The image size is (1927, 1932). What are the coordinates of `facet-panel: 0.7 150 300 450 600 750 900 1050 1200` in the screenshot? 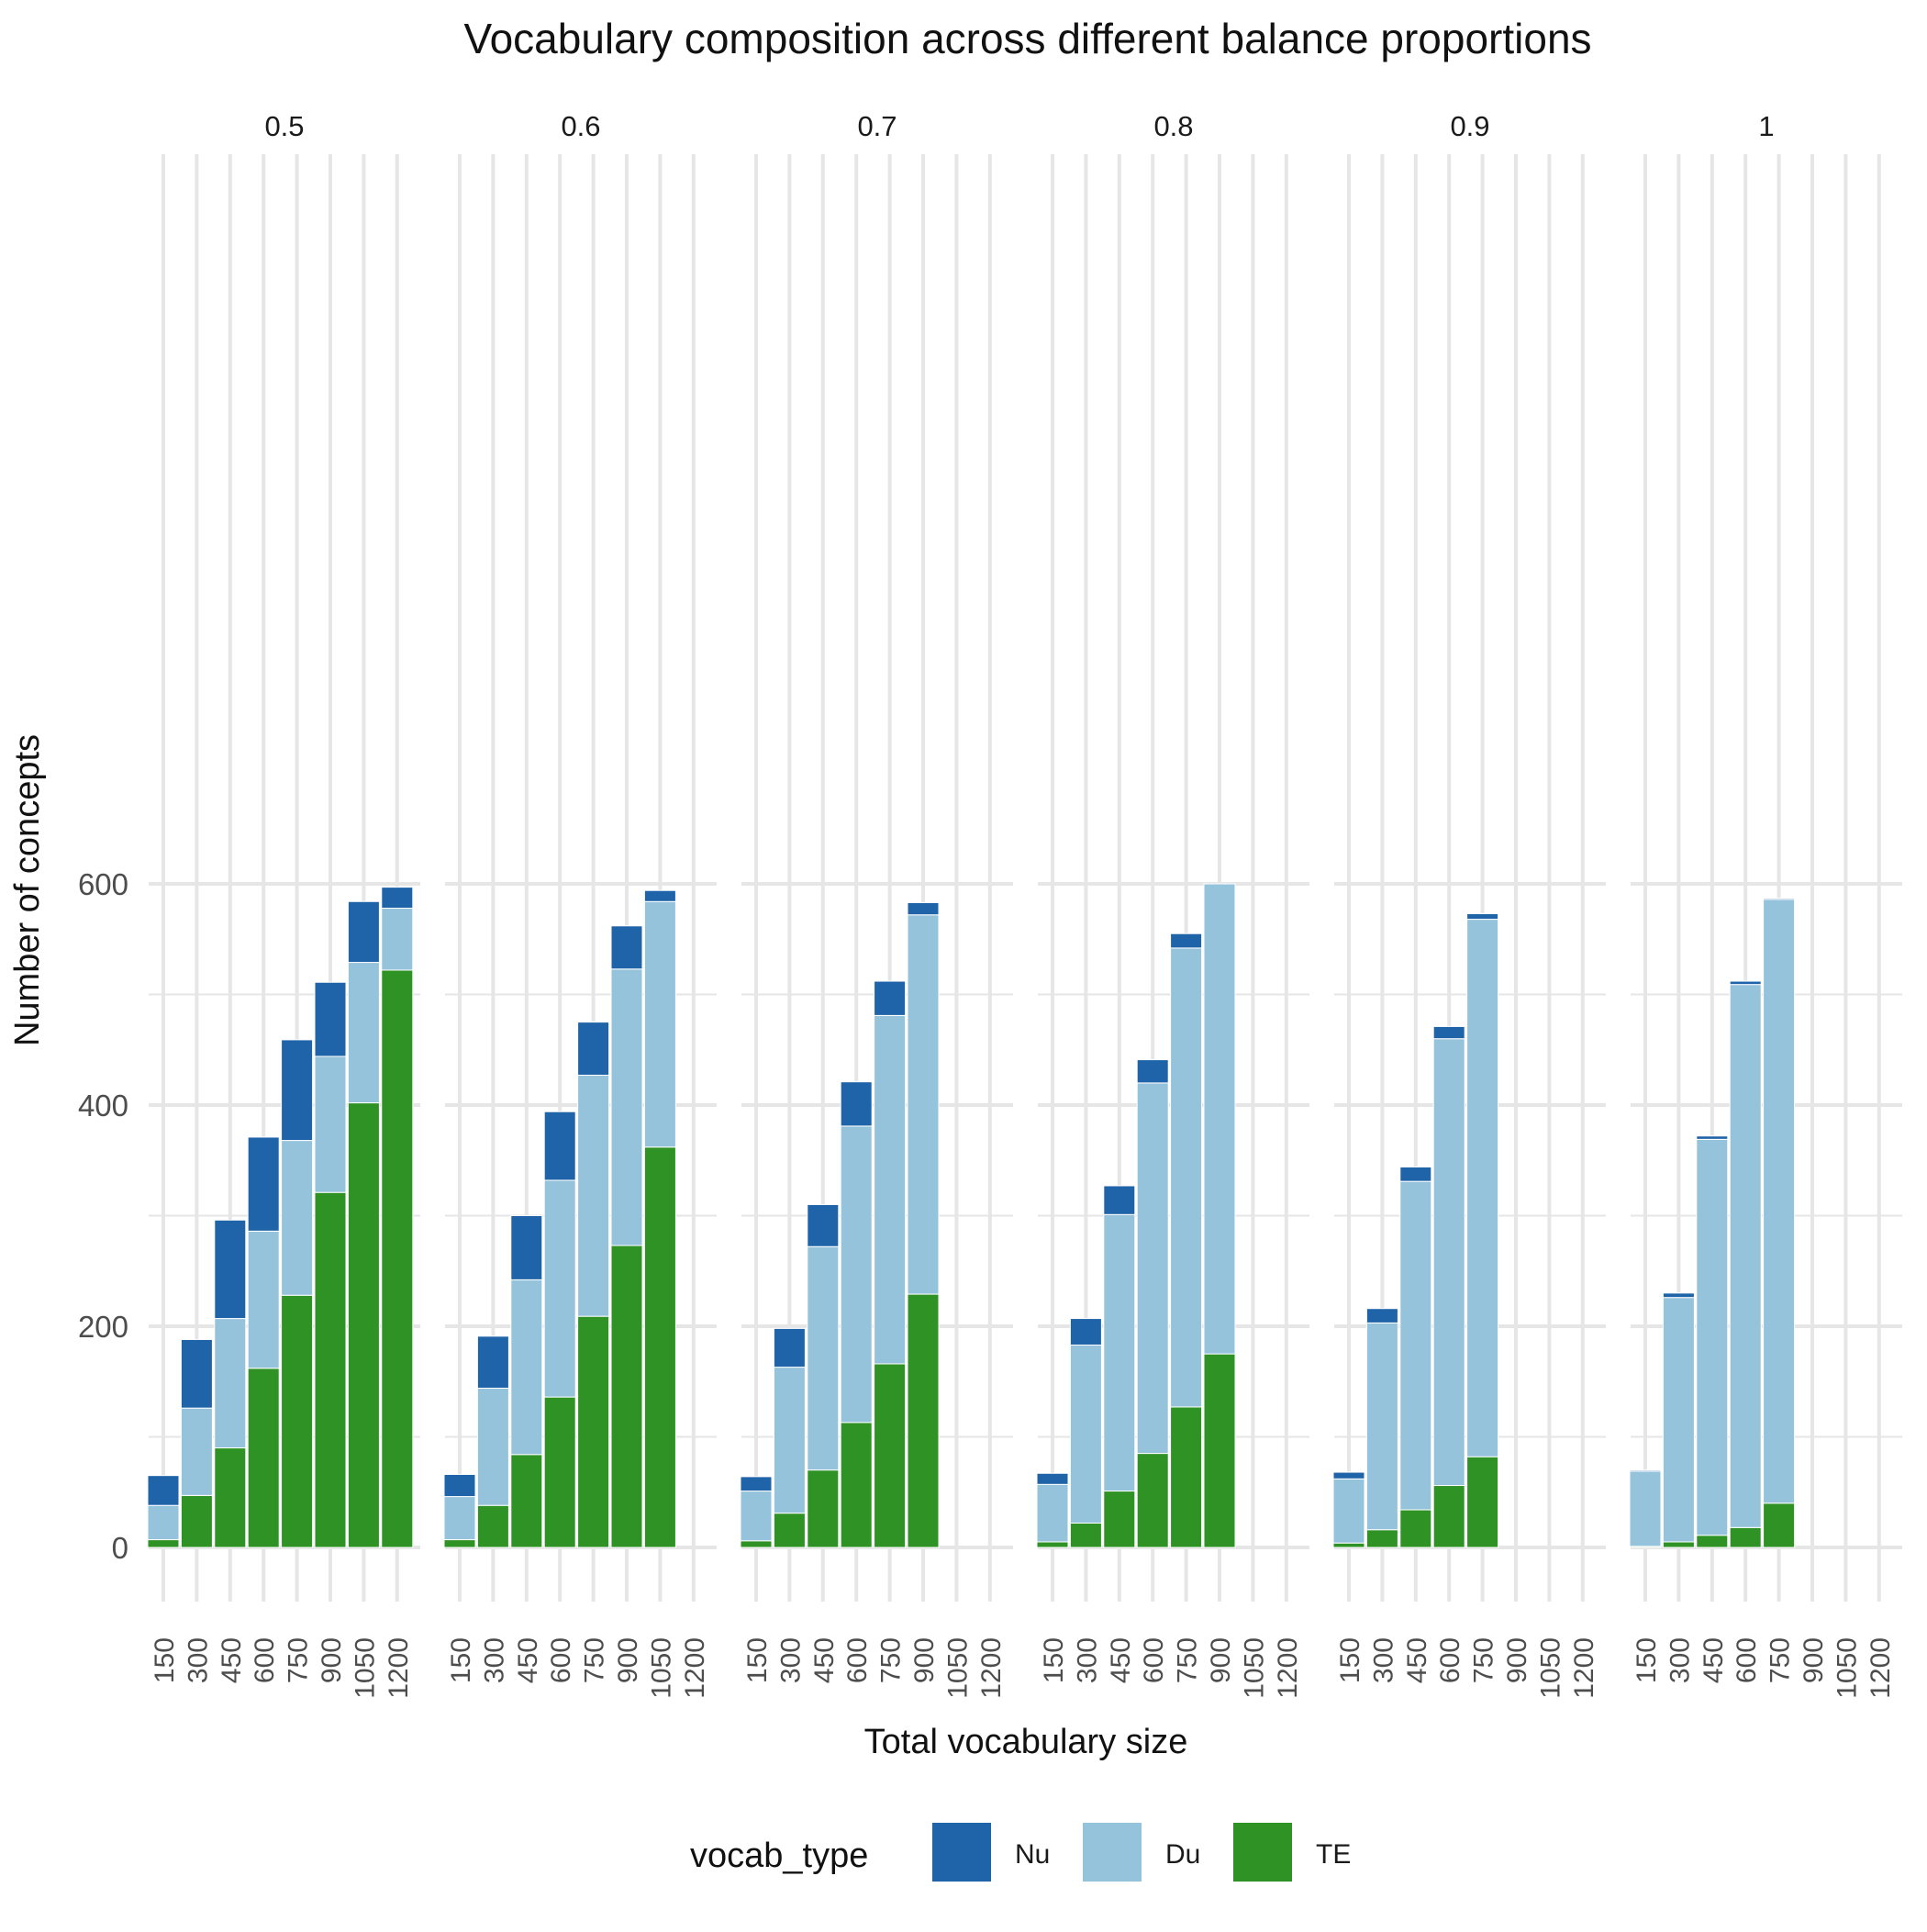 It's located at (876, 904).